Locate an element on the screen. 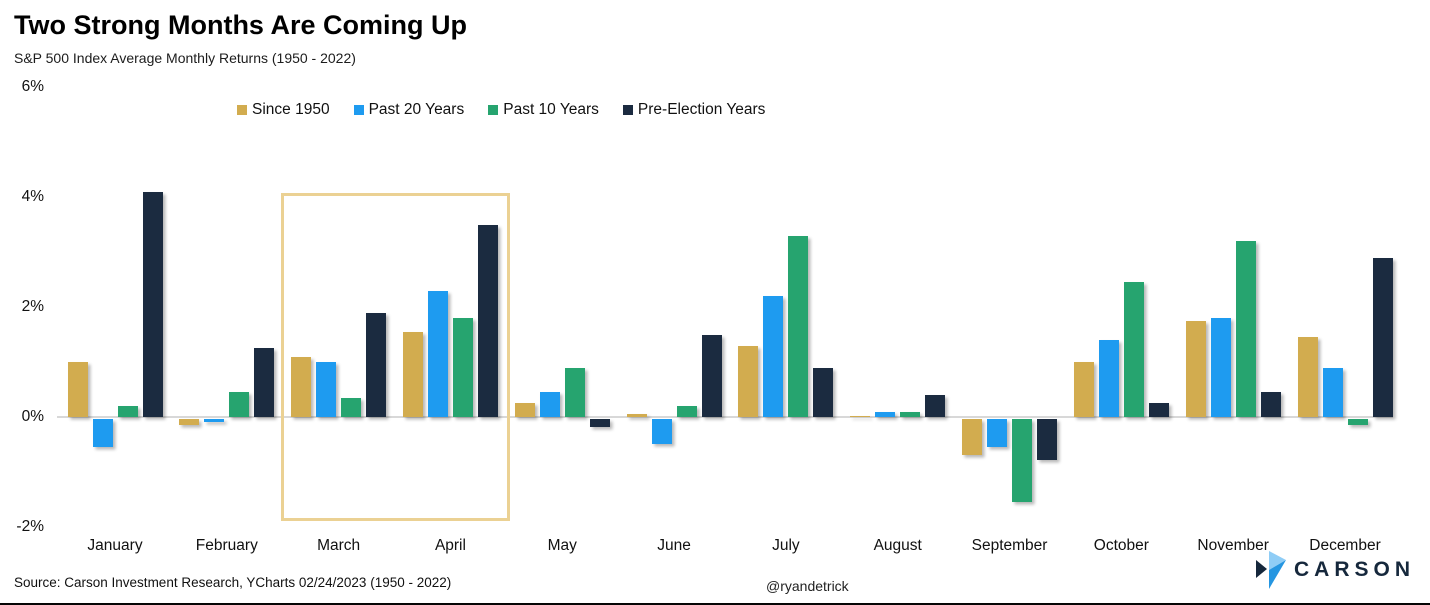 The image size is (1430, 605). bar-february-pre-election-years is located at coordinates (264, 382).